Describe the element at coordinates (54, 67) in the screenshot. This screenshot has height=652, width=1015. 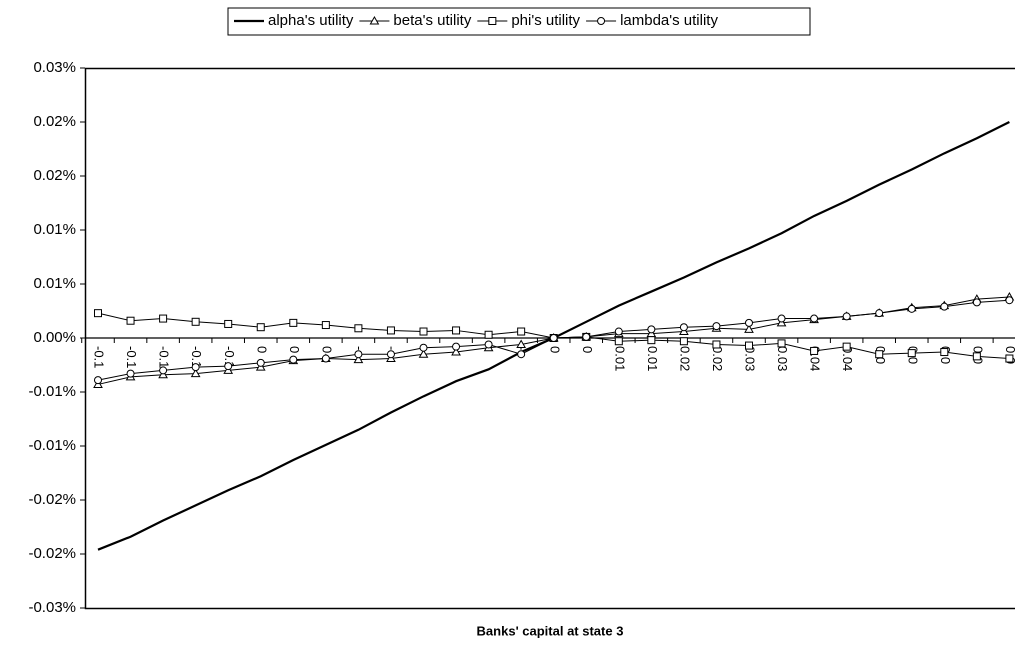
I see `y-tick-label: 0.03%` at that location.